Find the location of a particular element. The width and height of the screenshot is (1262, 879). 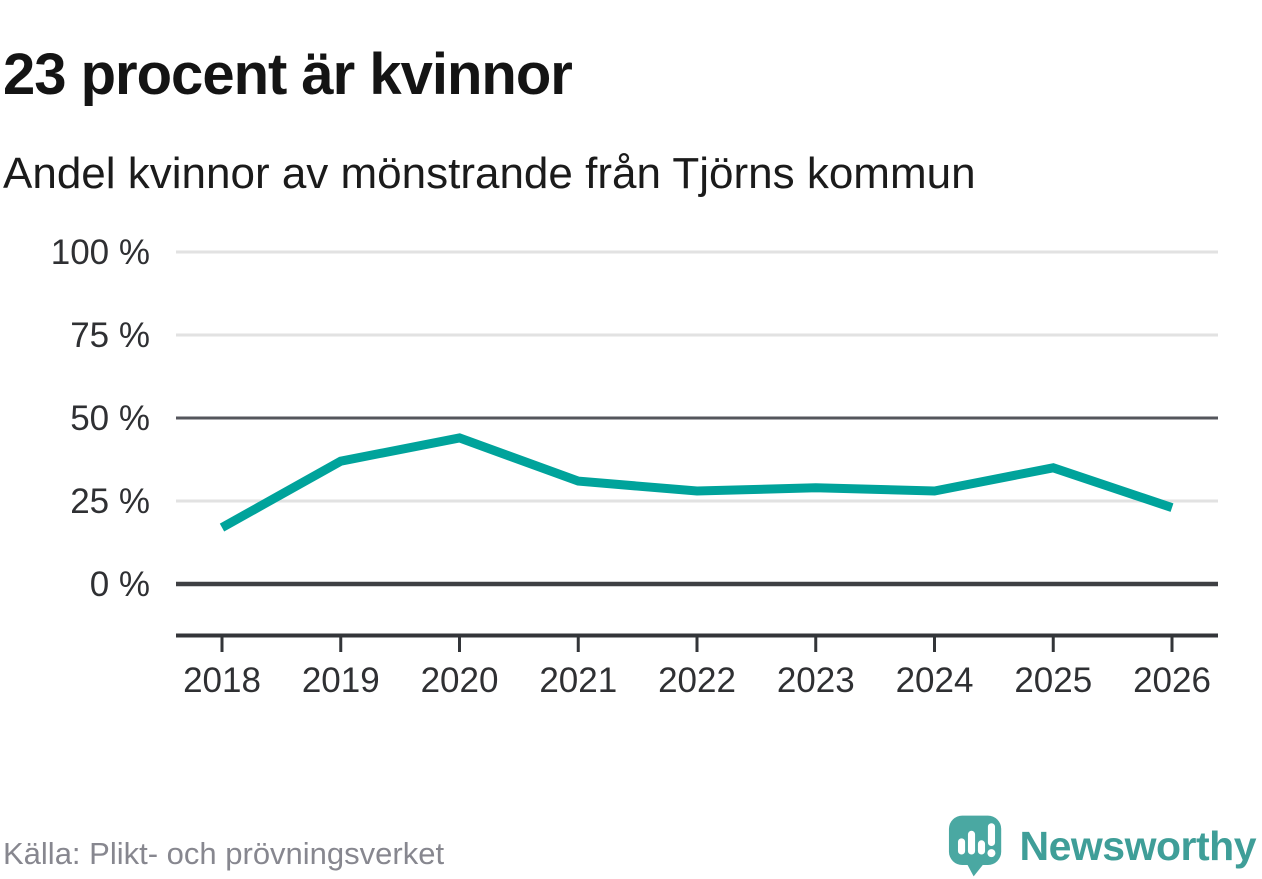

newsworthy-logo-icon is located at coordinates (974, 846).